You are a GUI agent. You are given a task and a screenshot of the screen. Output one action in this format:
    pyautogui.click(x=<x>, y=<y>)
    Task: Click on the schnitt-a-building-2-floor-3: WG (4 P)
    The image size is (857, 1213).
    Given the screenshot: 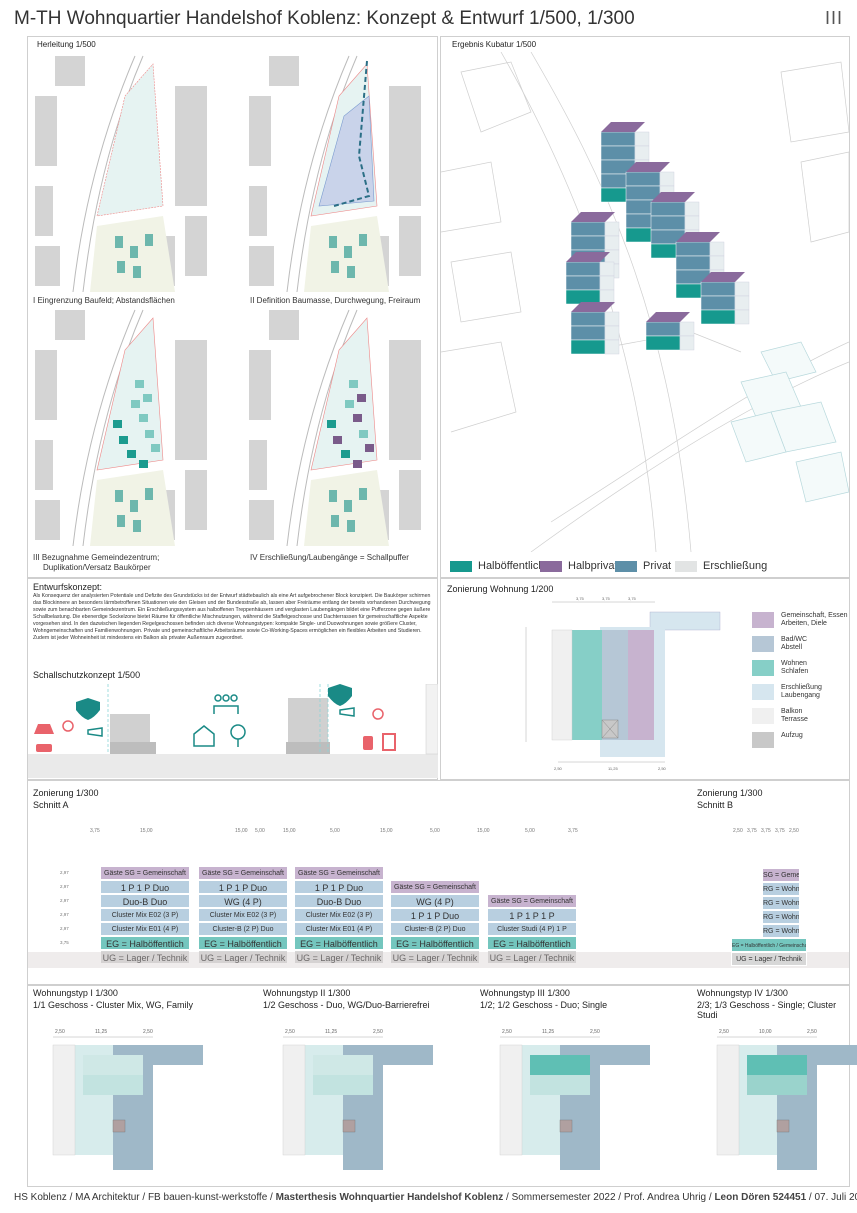 What is the action you would take?
    pyautogui.click(x=243, y=901)
    